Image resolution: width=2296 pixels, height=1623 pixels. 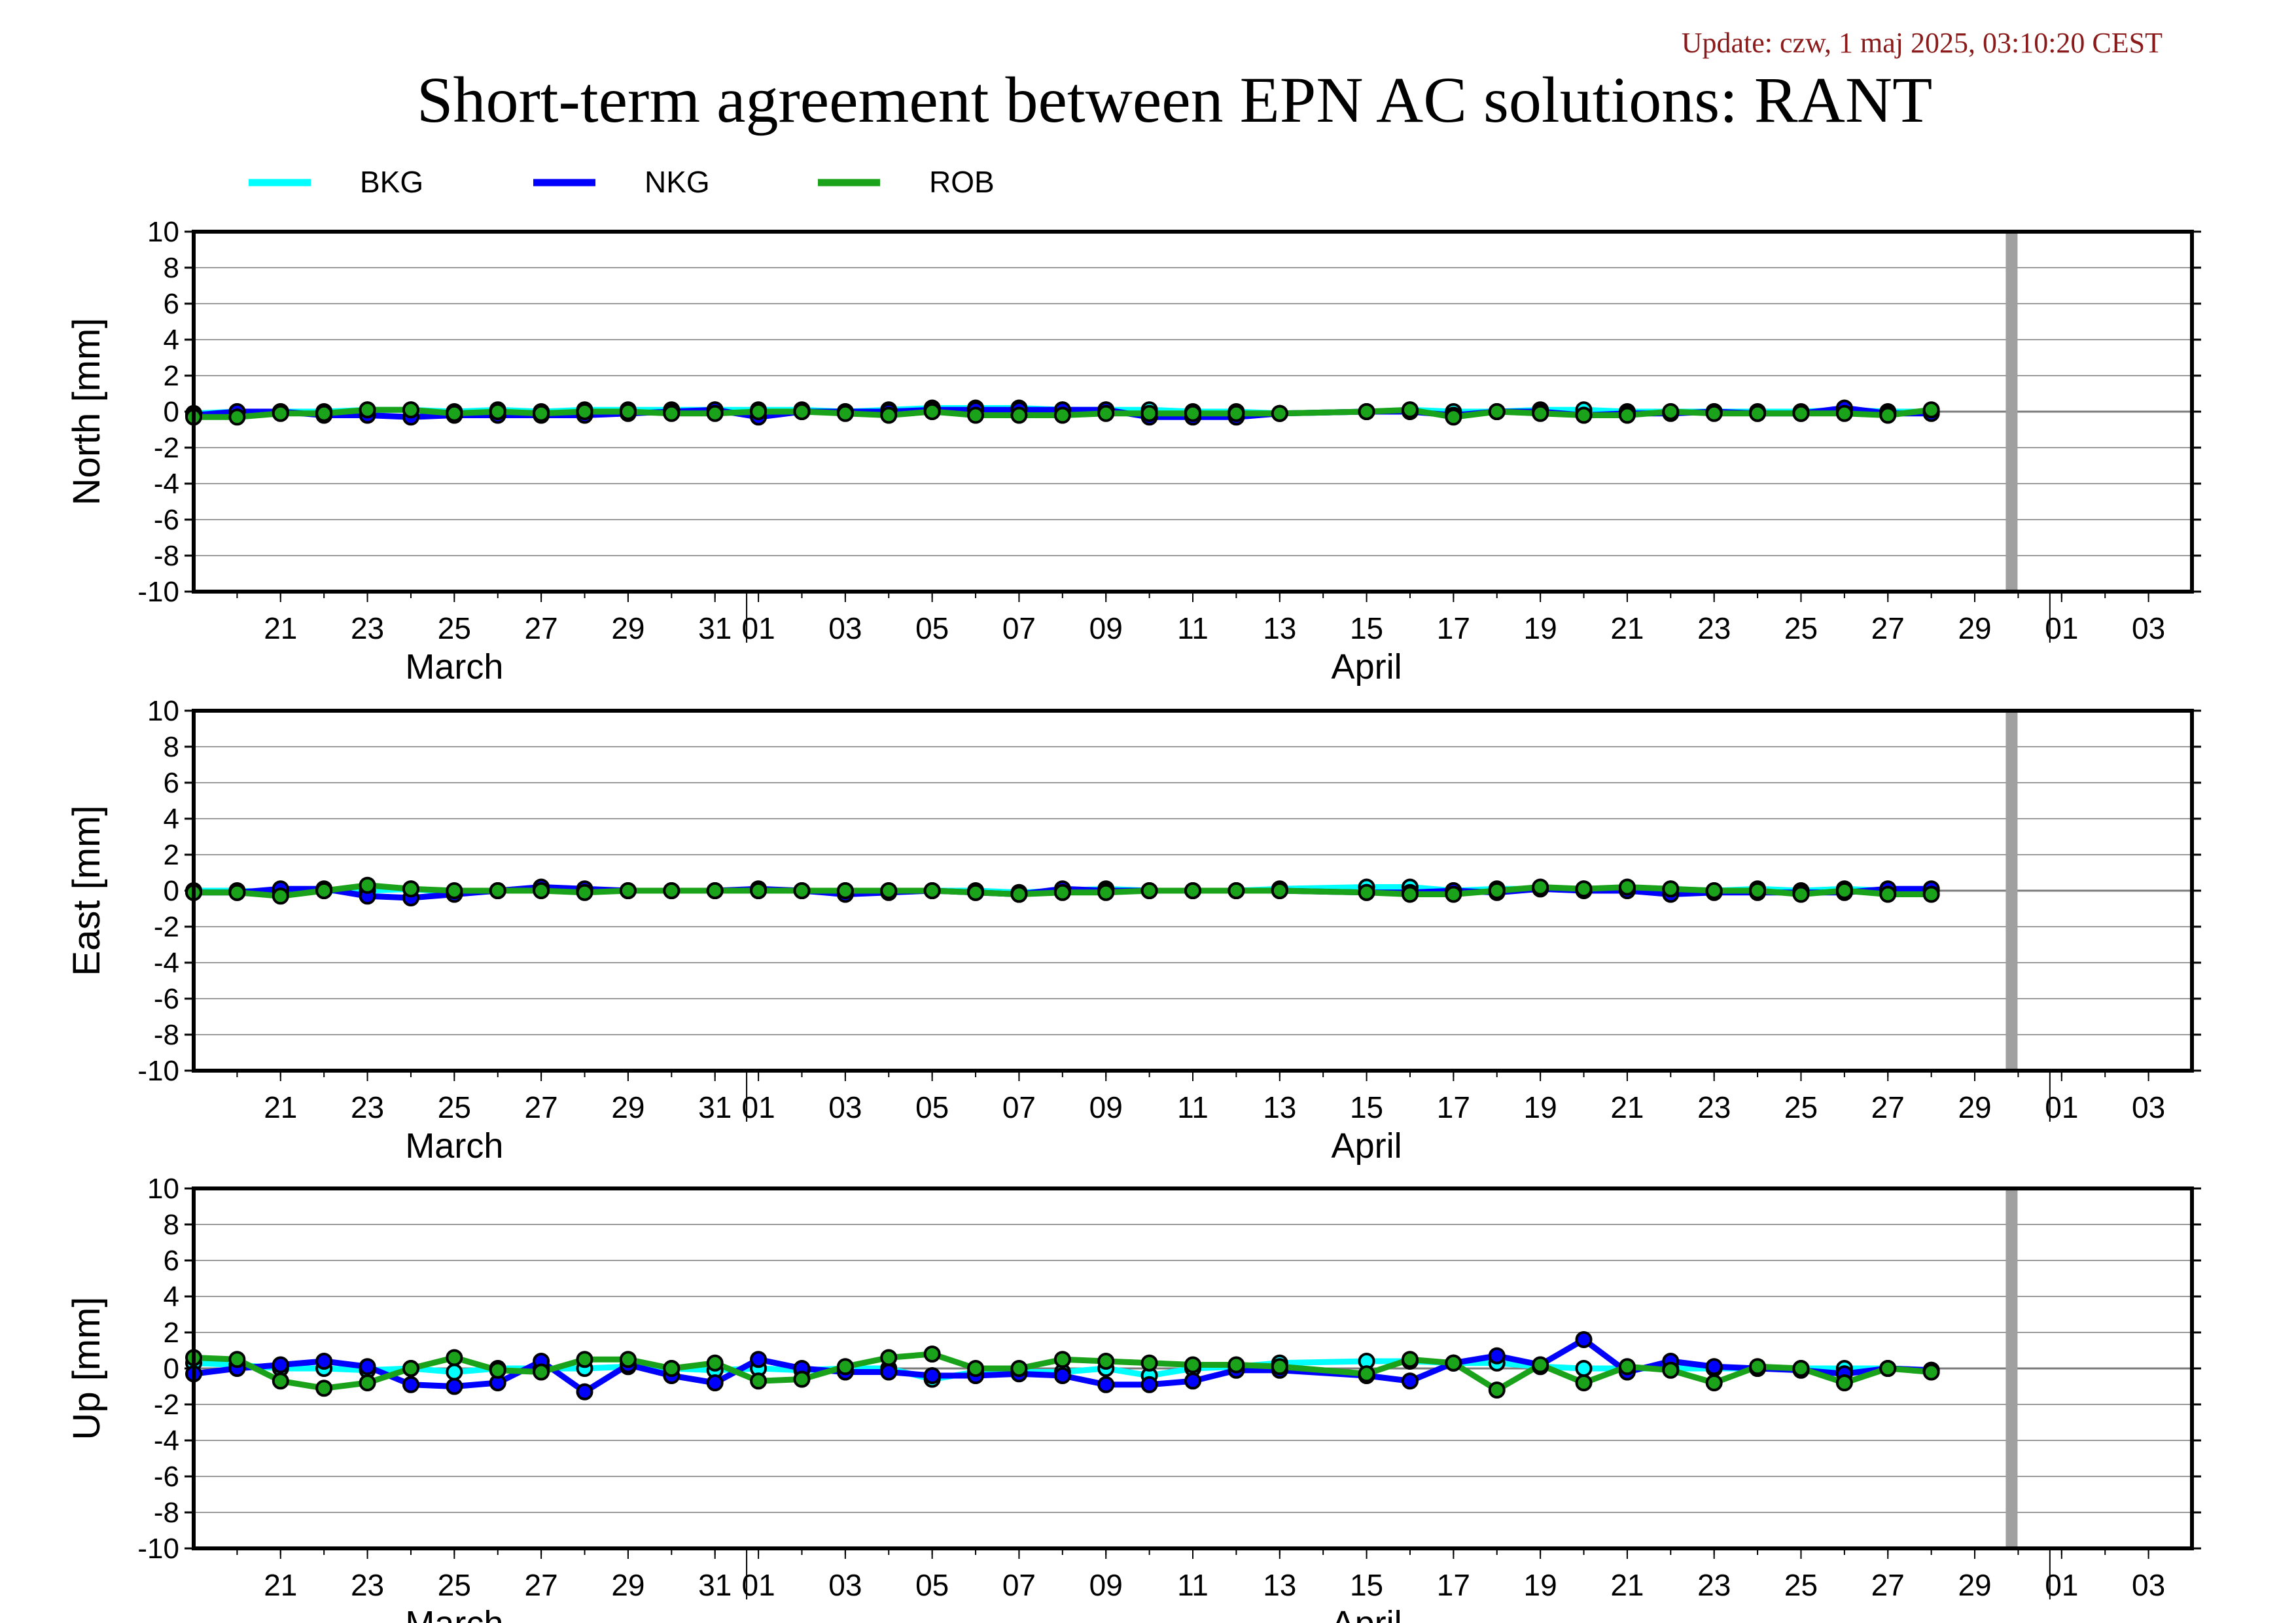 I want to click on month-label: March, so click(x=454, y=1614).